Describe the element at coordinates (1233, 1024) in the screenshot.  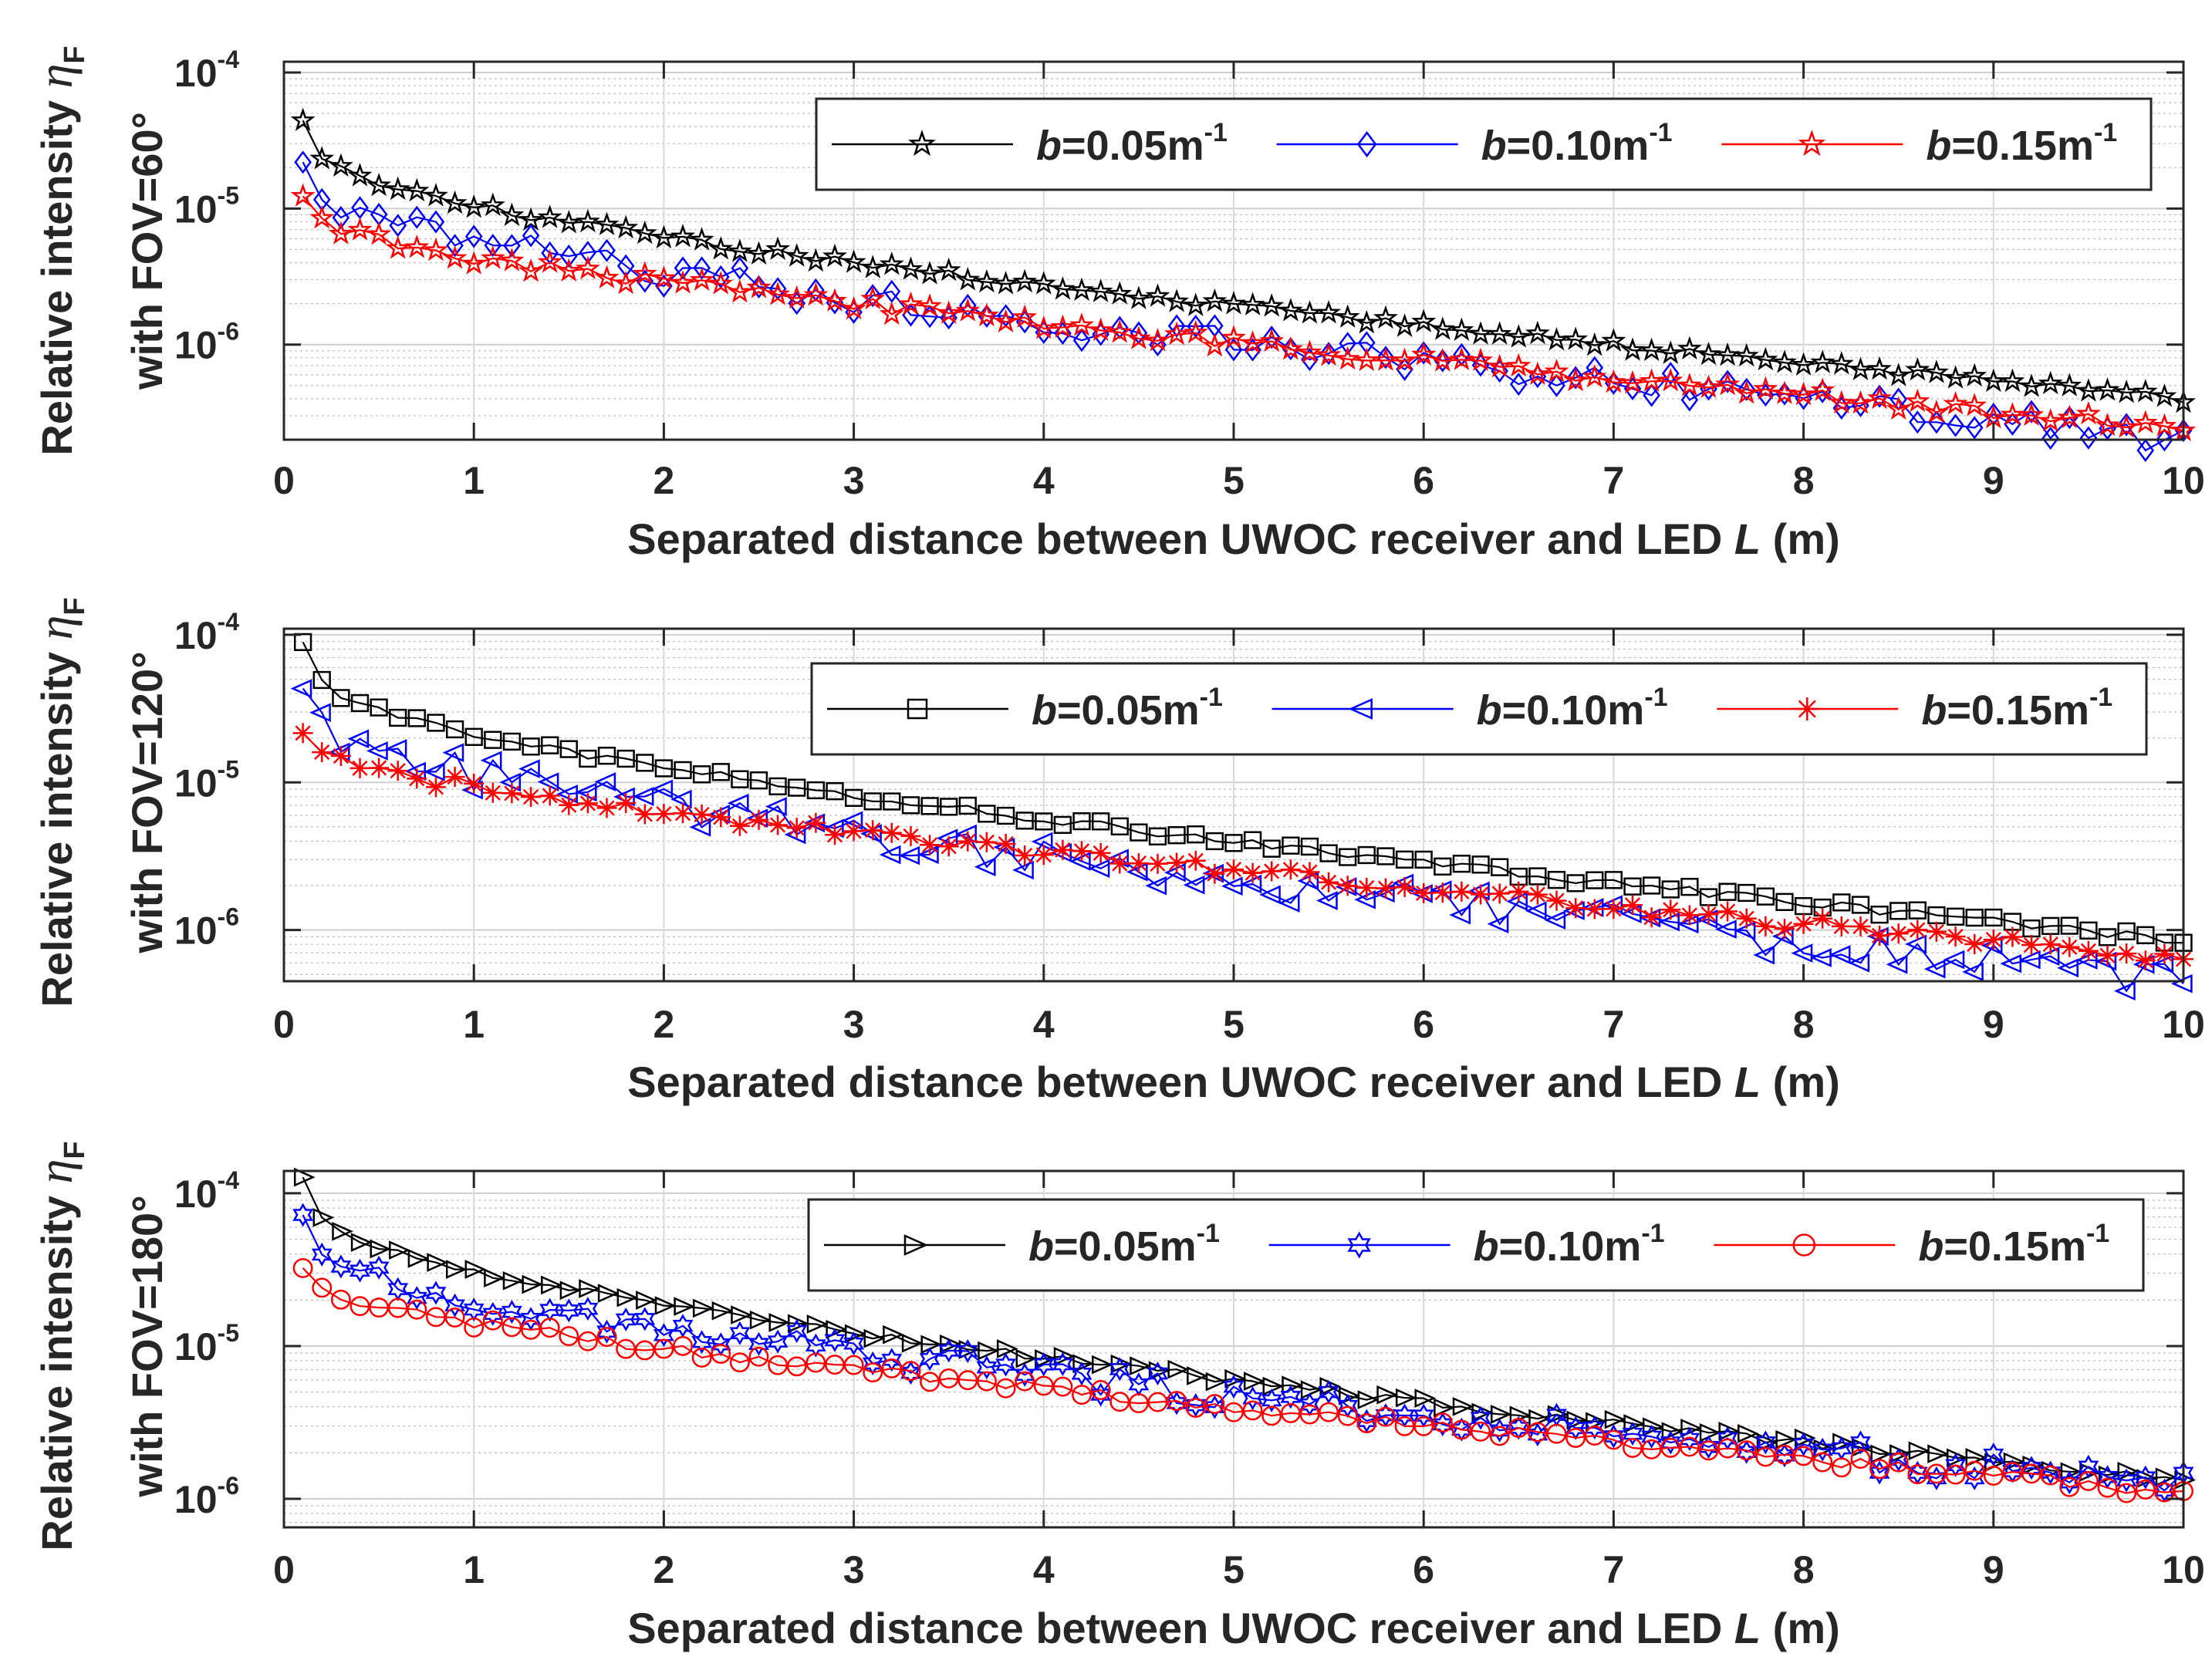
I see `x-tick-label: 5` at that location.